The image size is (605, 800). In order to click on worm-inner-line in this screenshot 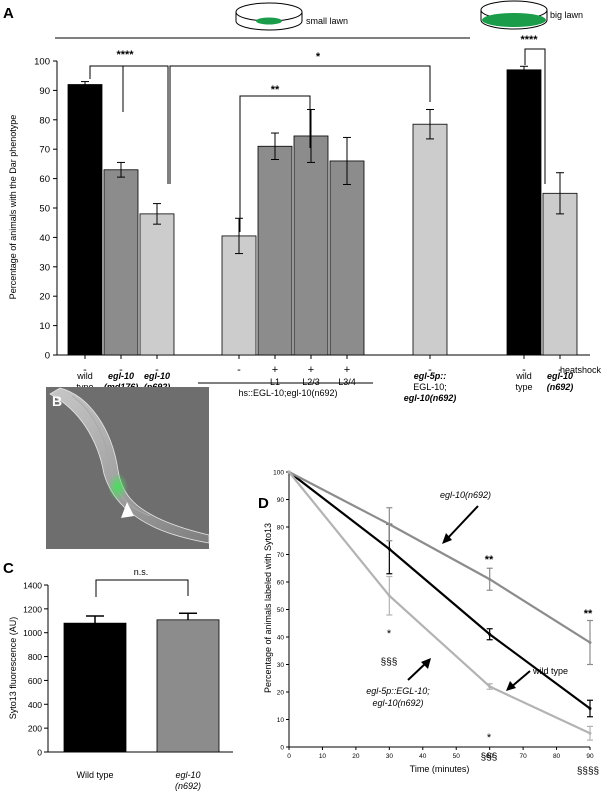, I will do `click(111, 456)`.